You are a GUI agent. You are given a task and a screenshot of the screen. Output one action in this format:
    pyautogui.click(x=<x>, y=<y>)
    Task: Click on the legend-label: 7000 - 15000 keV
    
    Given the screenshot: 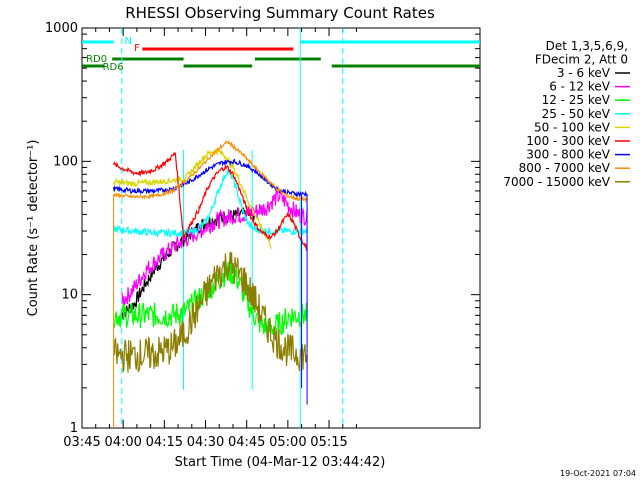 What is the action you would take?
    pyautogui.click(x=556, y=182)
    